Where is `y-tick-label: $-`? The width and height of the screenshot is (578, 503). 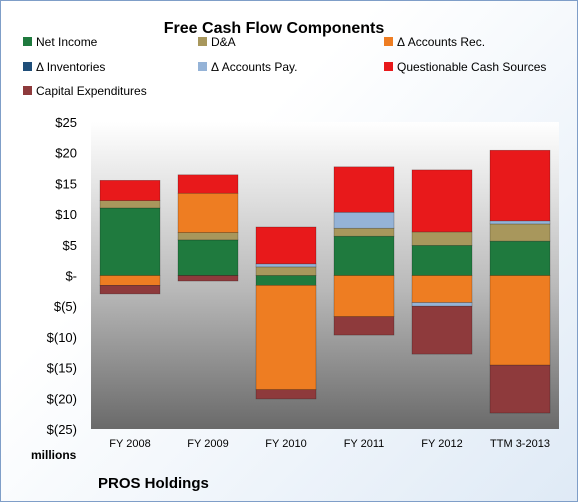
y-tick-label: $- is located at coordinates (71, 276).